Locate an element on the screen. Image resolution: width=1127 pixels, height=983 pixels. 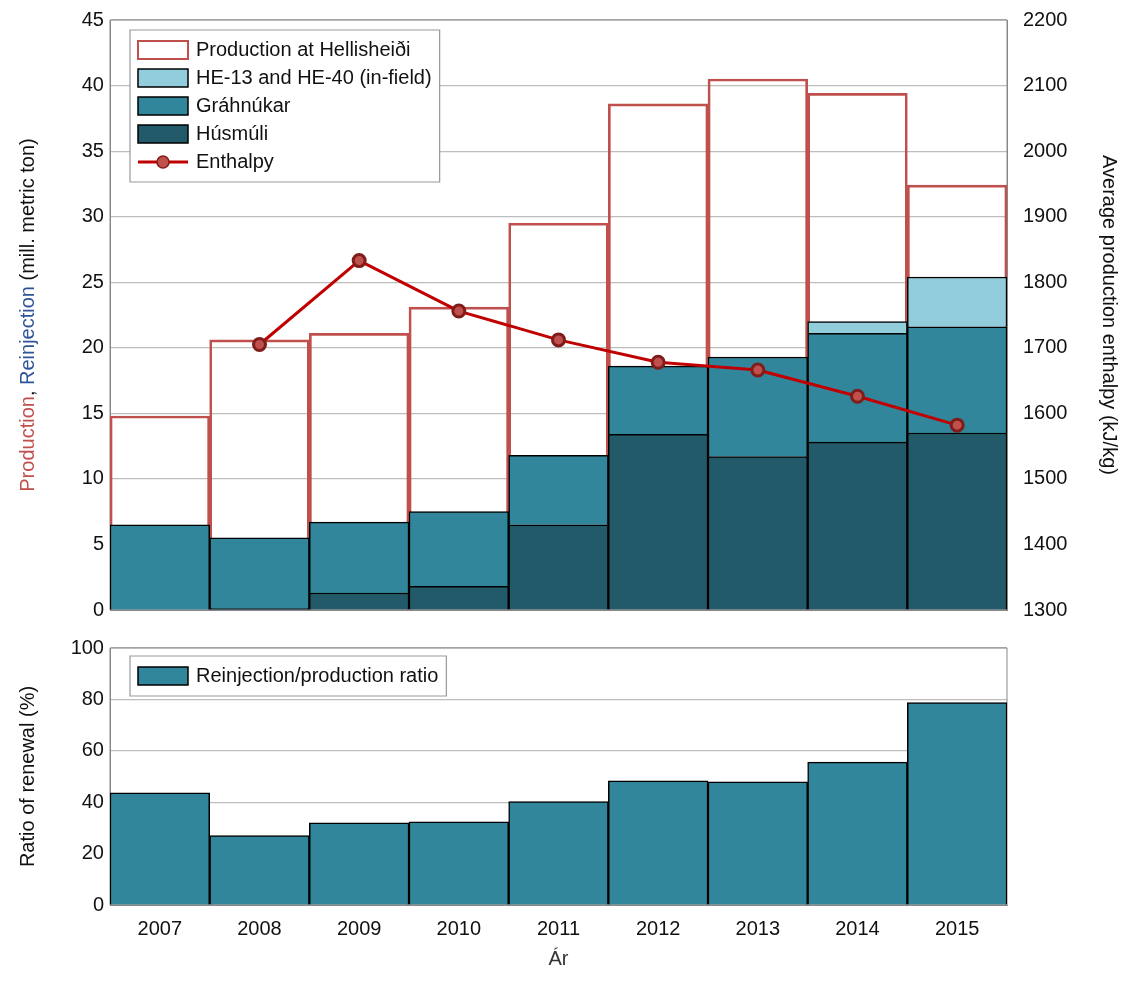
y2-tick-label: 1300 is located at coordinates (1045, 608).